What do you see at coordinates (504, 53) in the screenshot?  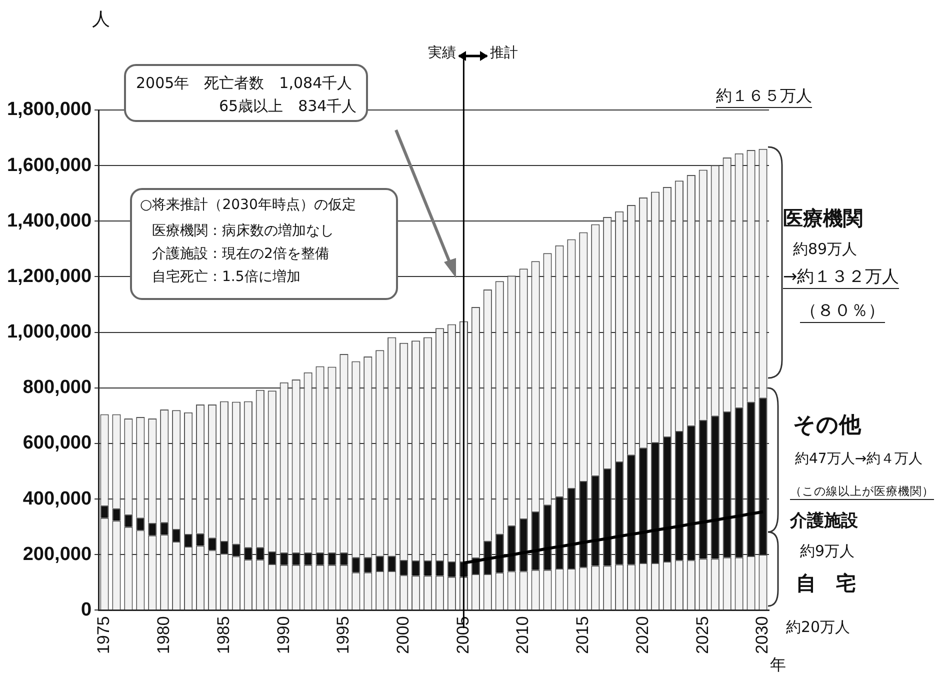 I see `text: 推計` at bounding box center [504, 53].